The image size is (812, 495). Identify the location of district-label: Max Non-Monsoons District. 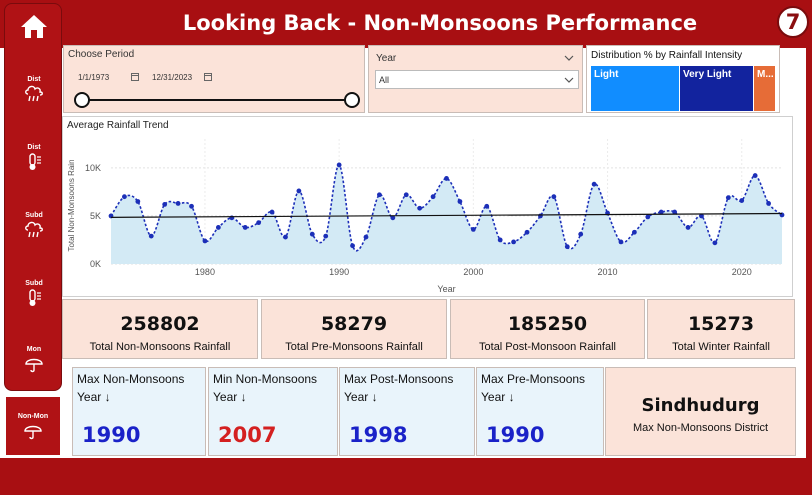
(700, 428).